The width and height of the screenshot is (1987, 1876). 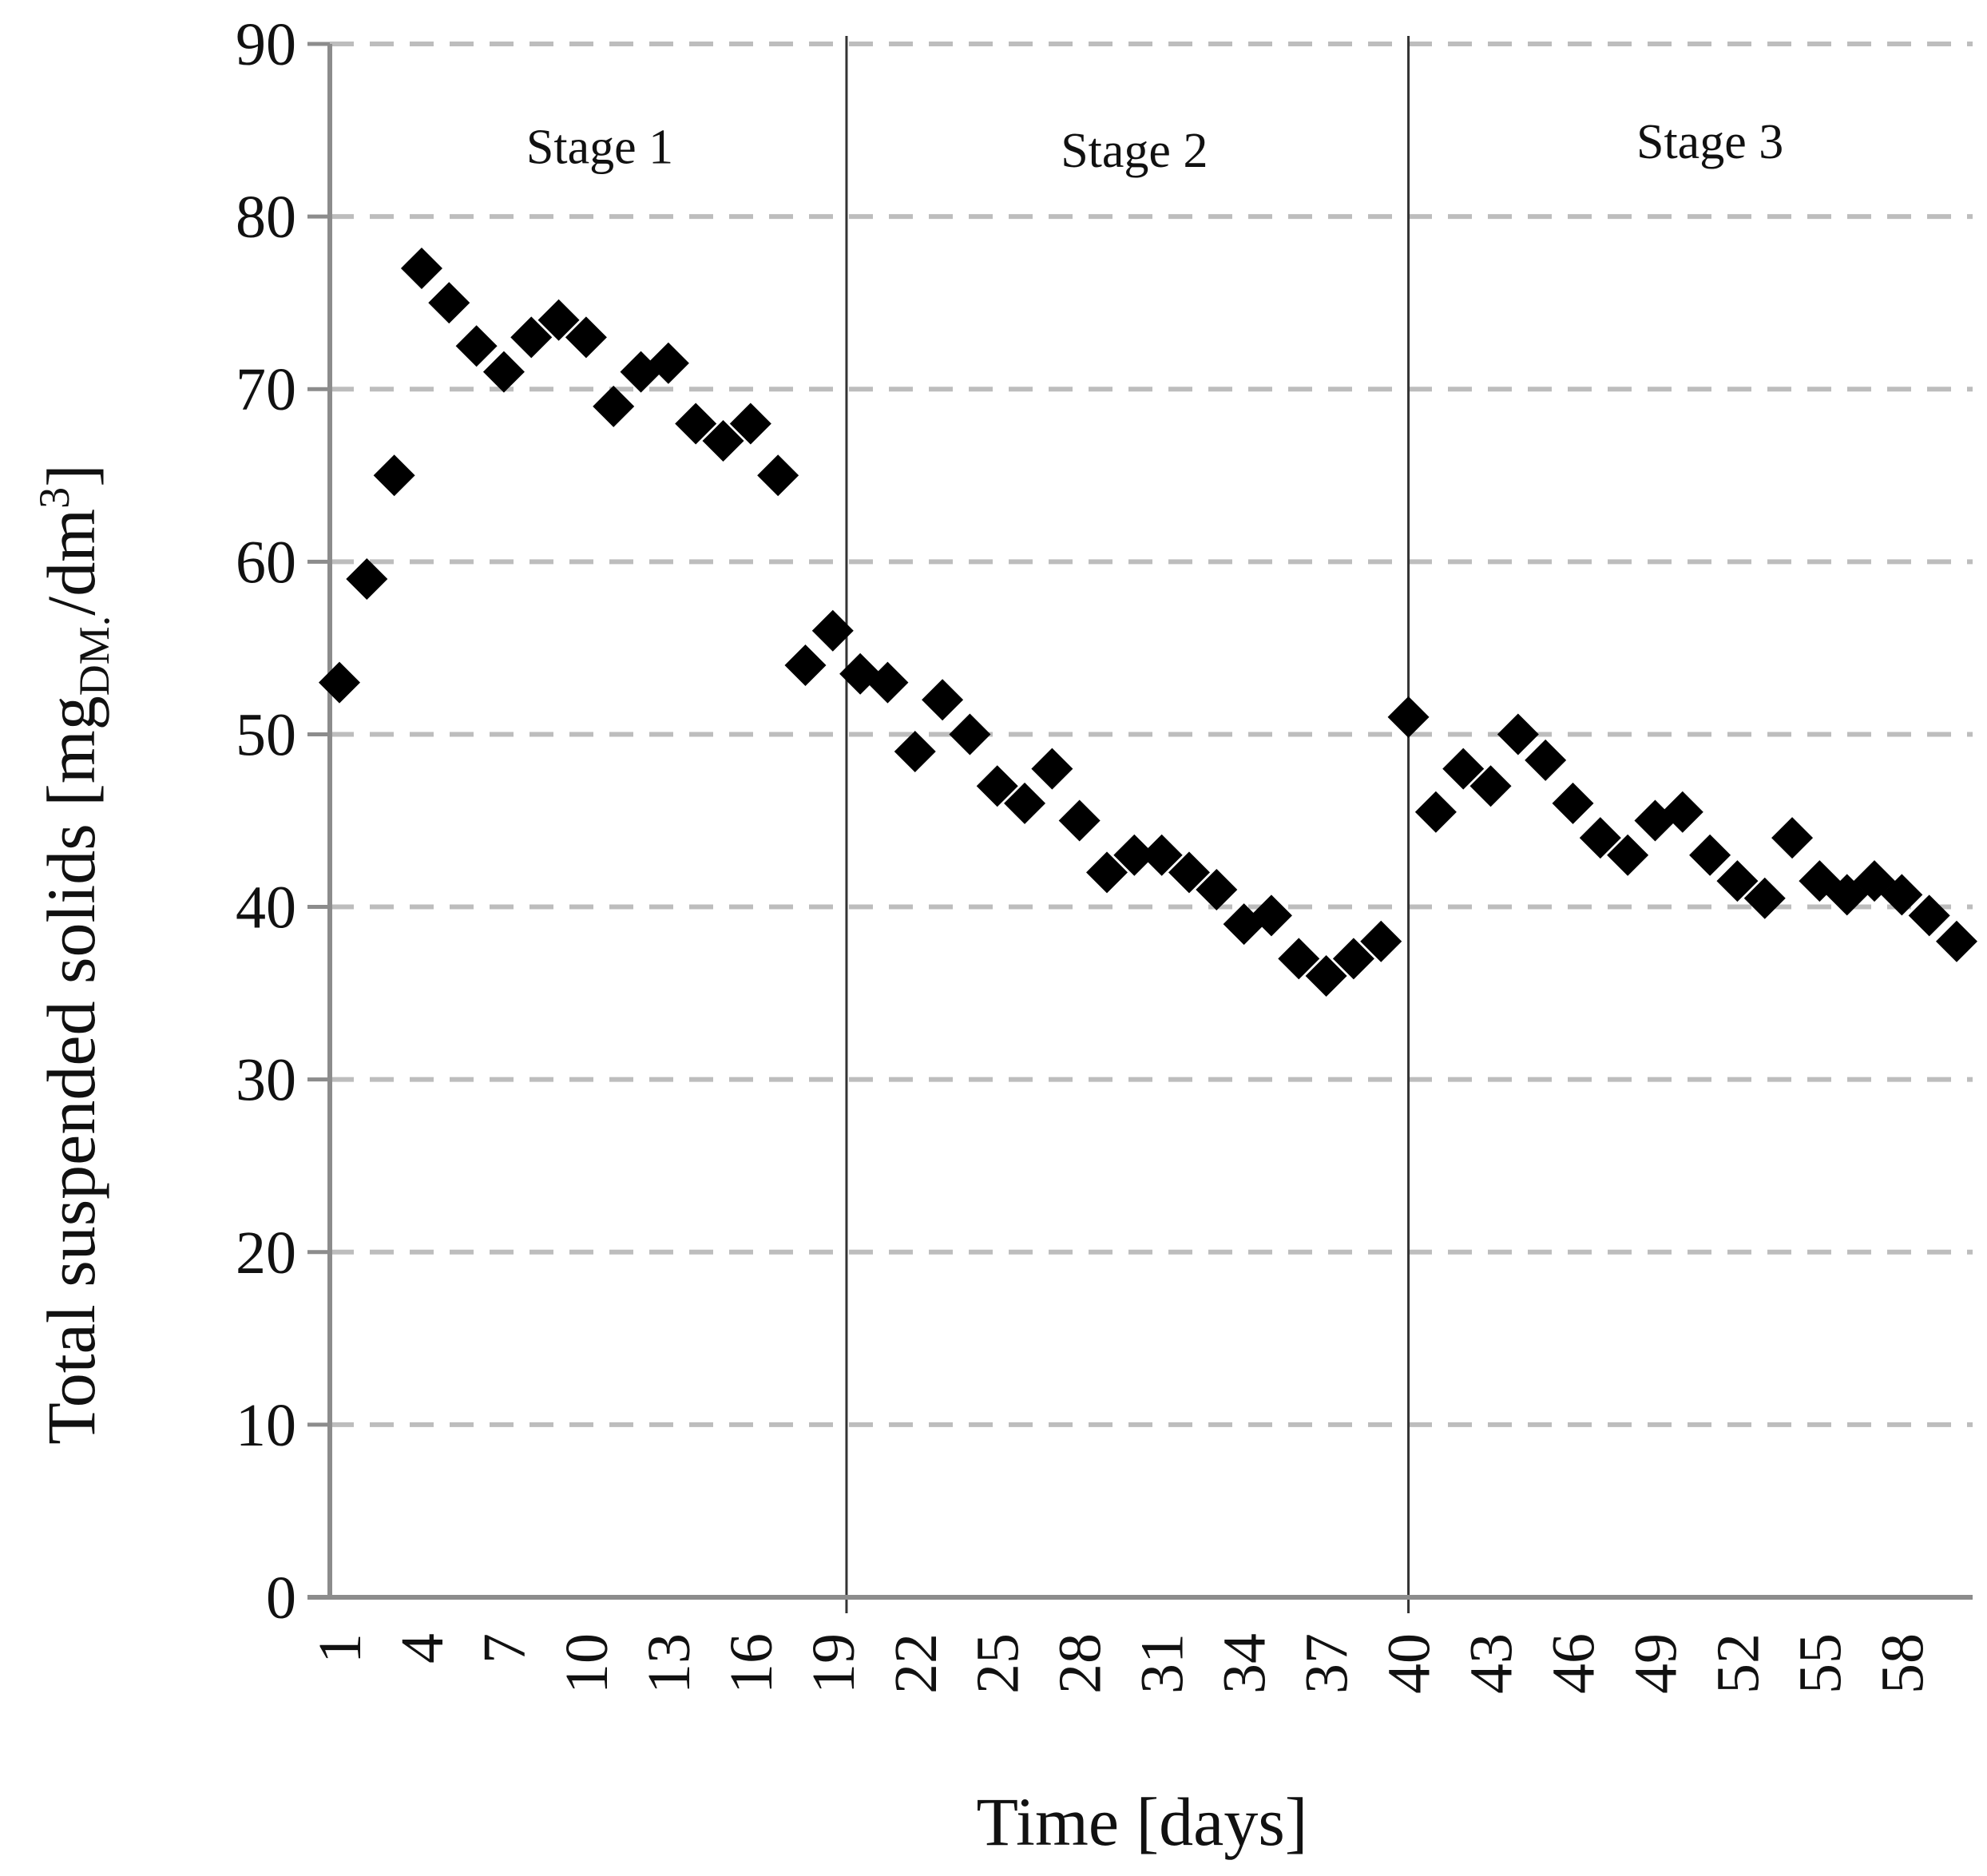 What do you see at coordinates (266, 217) in the screenshot?
I see `y-tick-label: 80` at bounding box center [266, 217].